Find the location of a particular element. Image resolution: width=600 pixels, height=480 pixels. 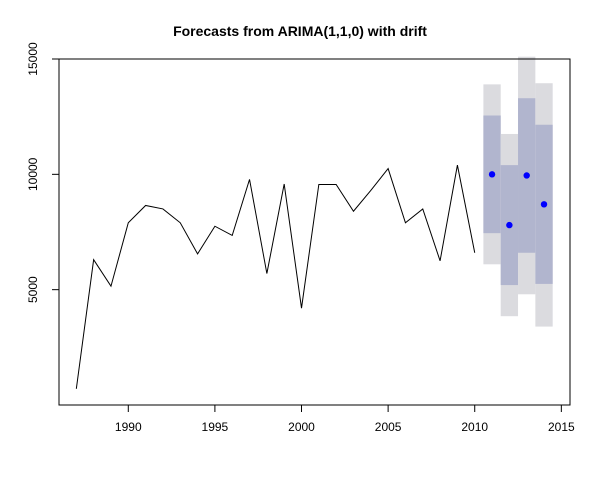

x-tick-label: 2000 is located at coordinates (301, 427).